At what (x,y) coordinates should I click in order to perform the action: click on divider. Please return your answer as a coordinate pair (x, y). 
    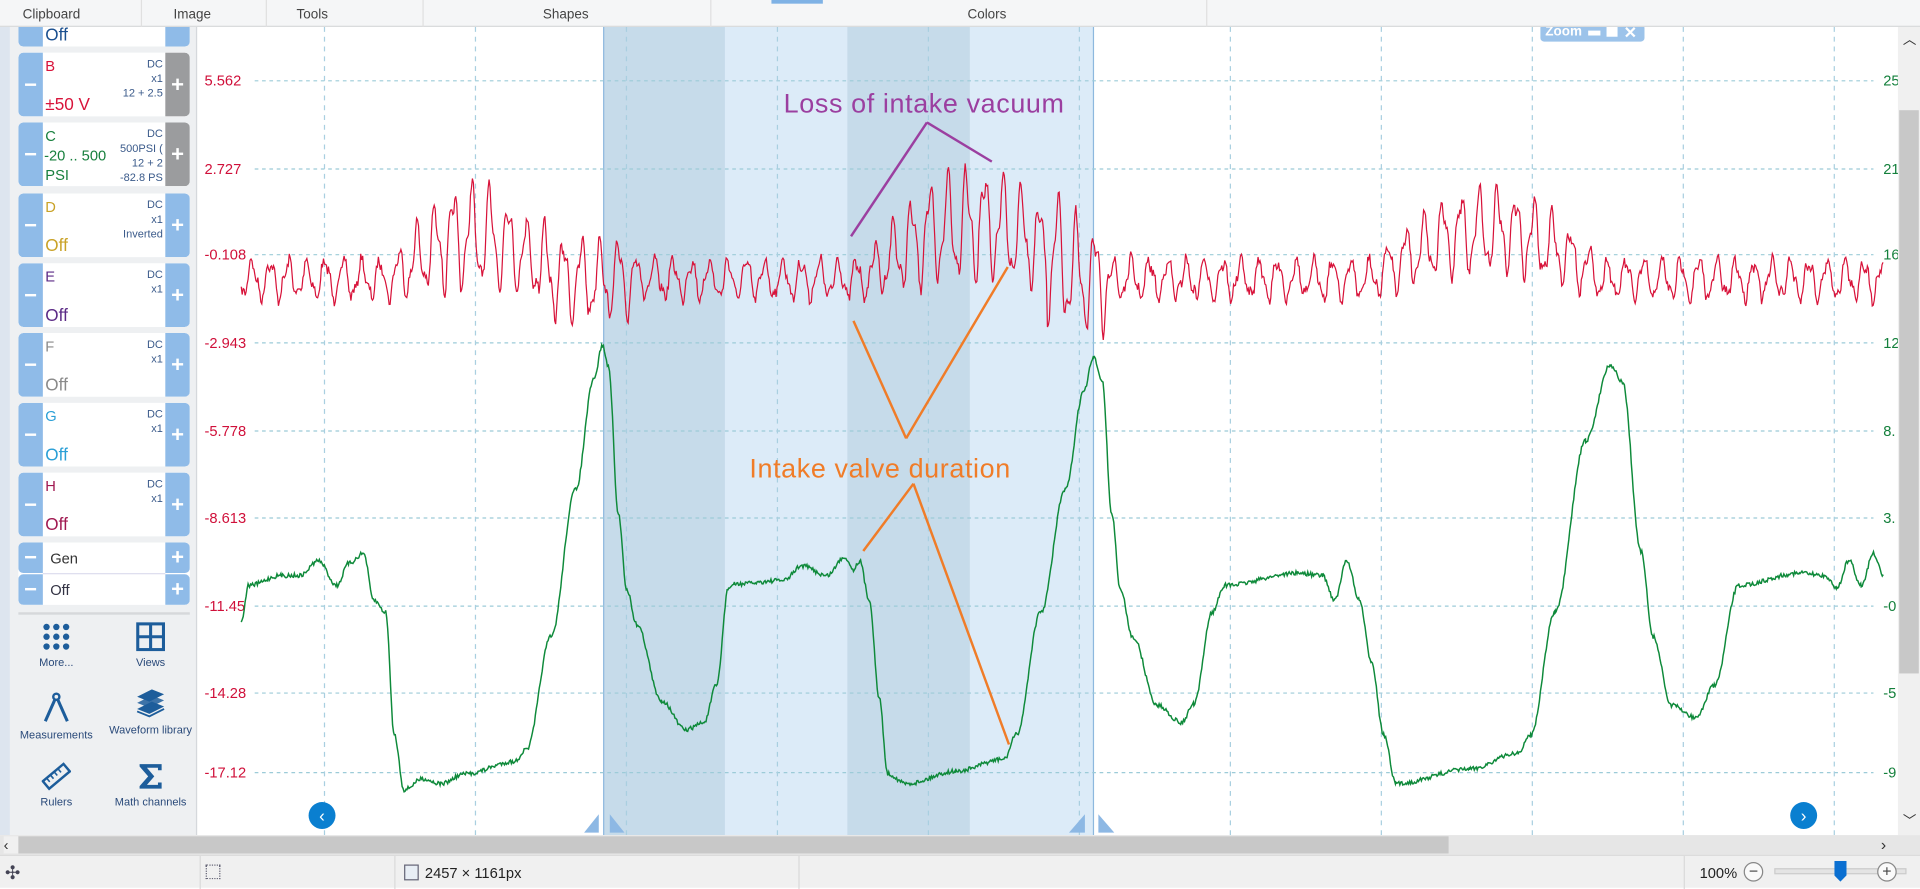
    Looking at the image, I should click on (104, 574).